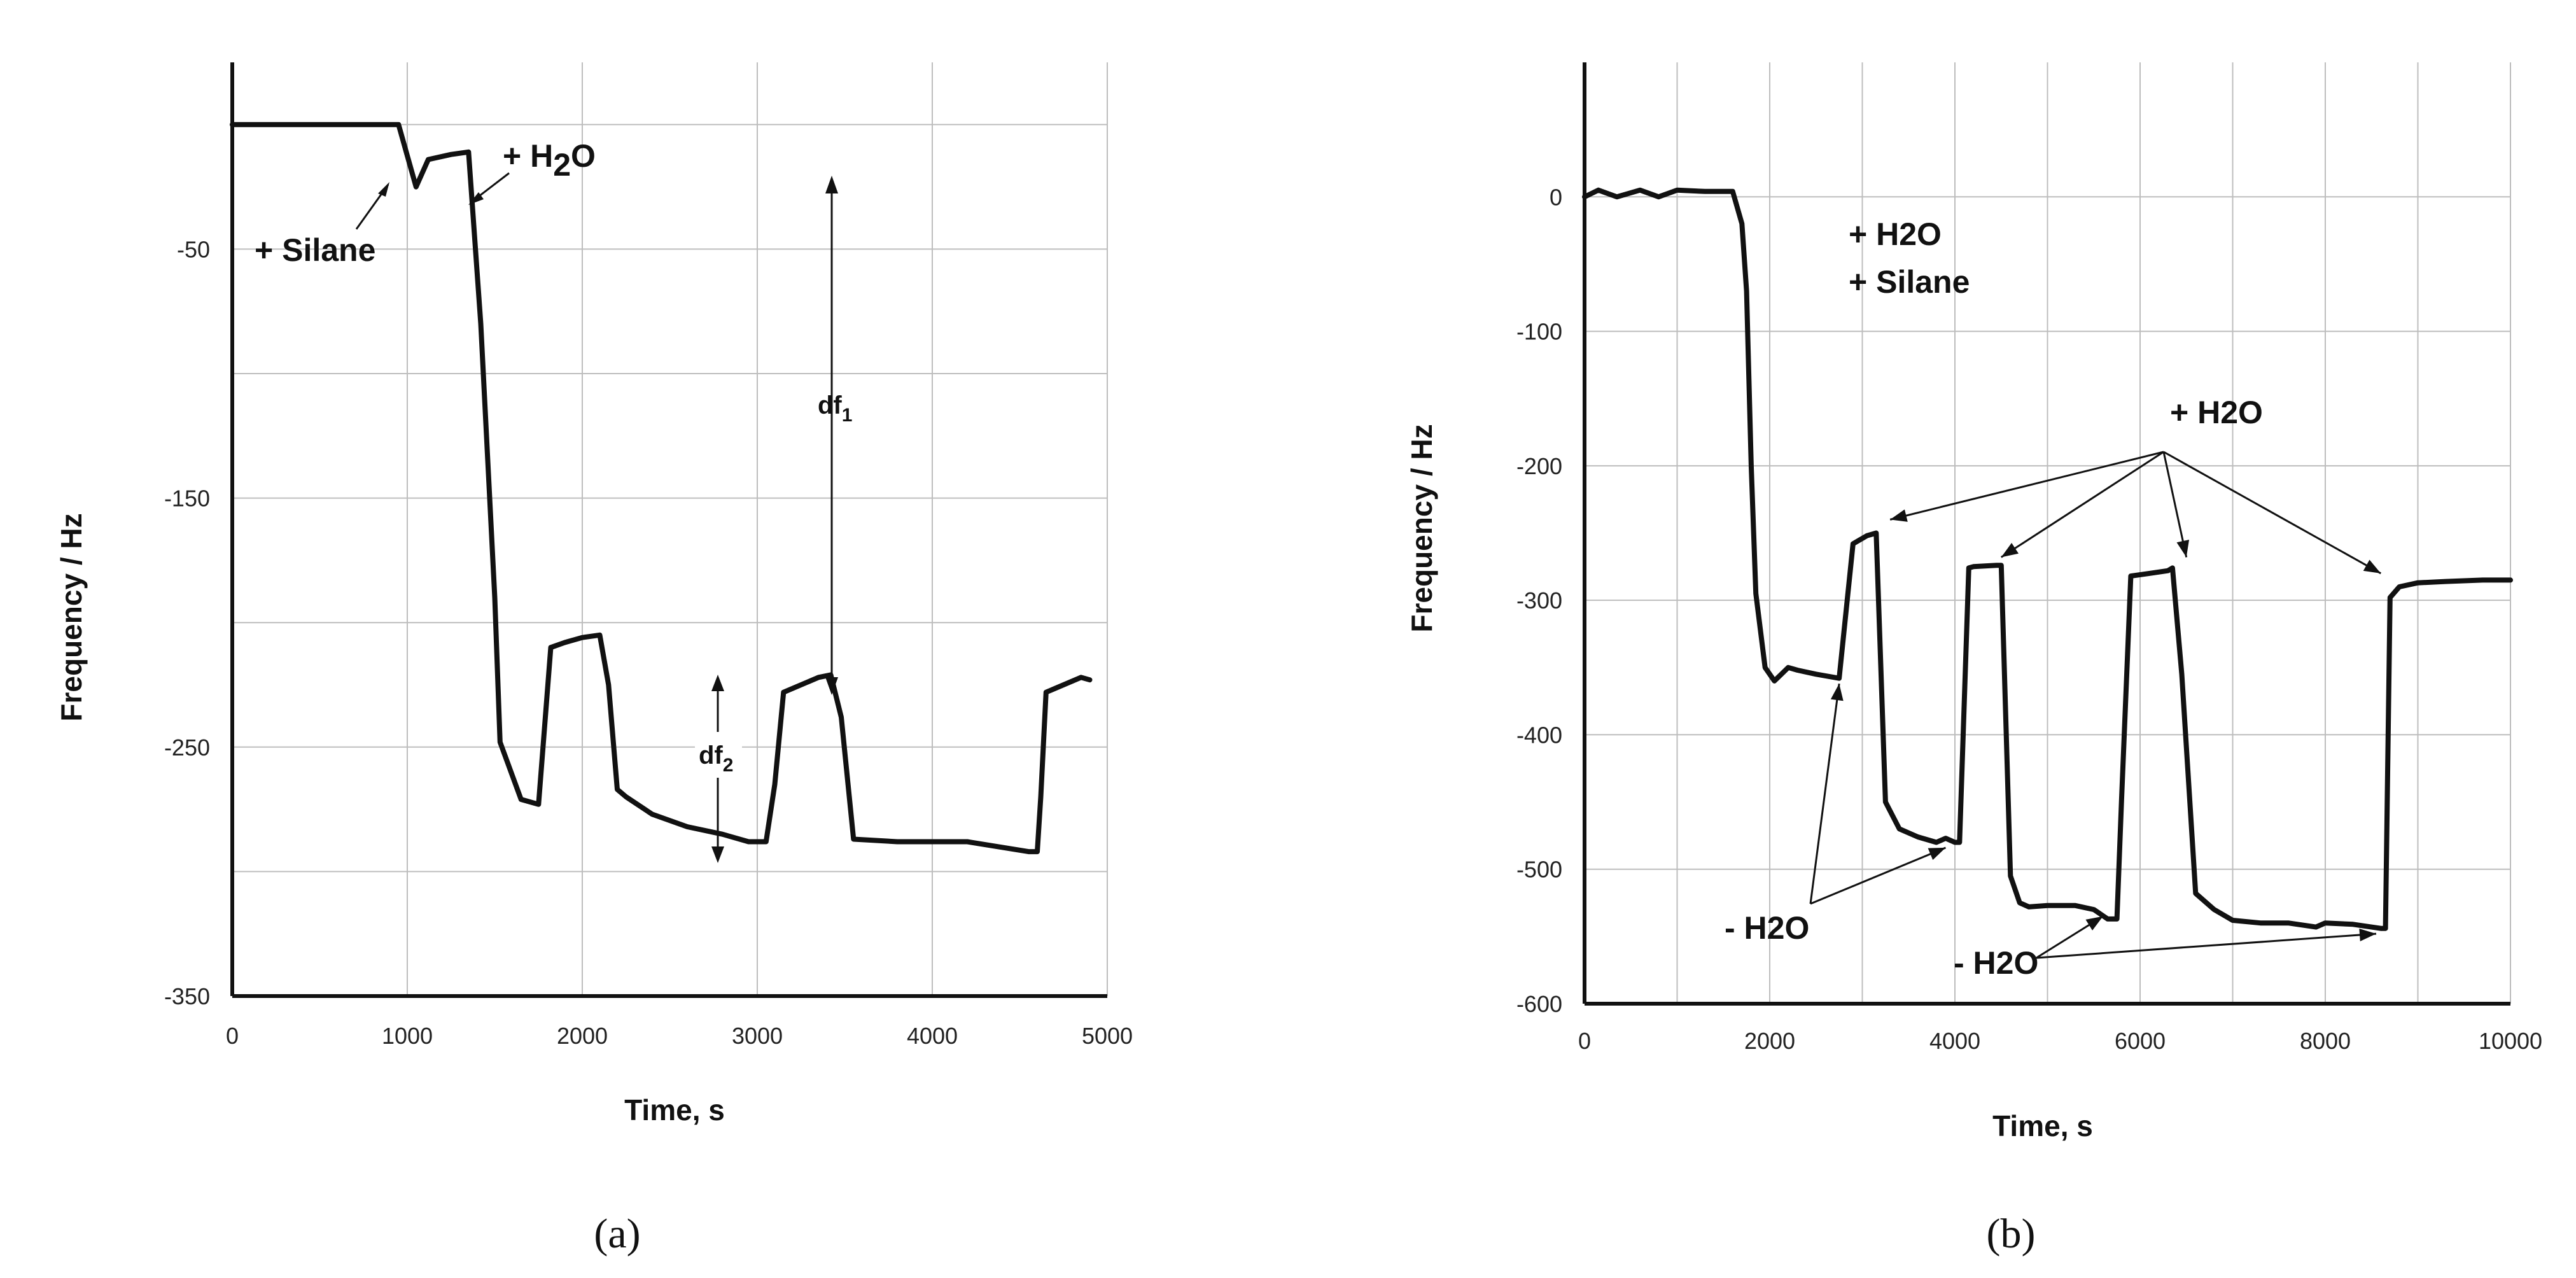  Describe the element at coordinates (2060, 1041) in the screenshot. I see `chart-b-x-tick-labels: 0 2000 4000 6000 8000 10000` at that location.